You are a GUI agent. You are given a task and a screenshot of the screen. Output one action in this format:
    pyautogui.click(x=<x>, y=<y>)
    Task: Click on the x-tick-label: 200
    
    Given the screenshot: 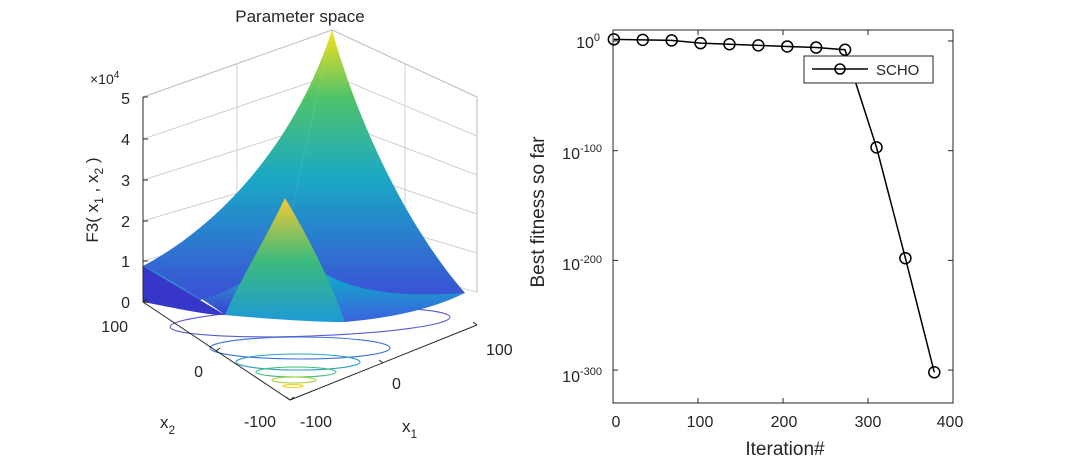 What is the action you would take?
    pyautogui.click(x=784, y=422)
    